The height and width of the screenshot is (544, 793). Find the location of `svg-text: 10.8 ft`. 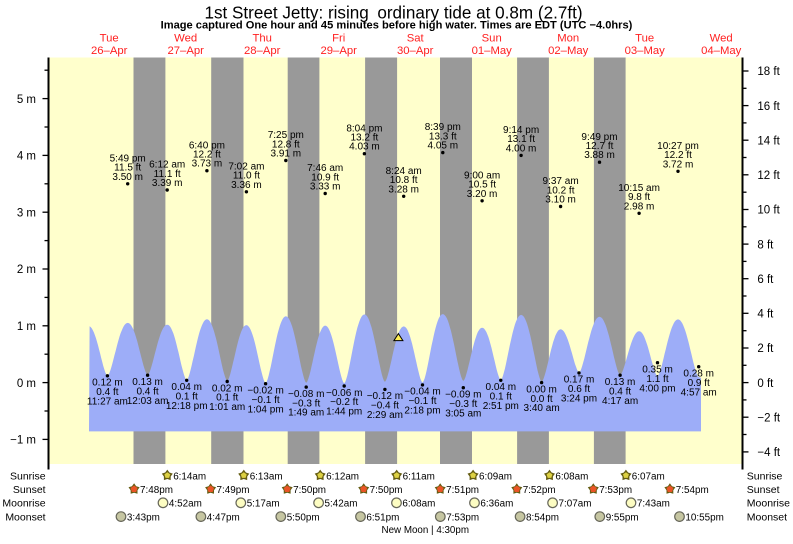

svg-text: 10.8 ft is located at coordinates (404, 180).